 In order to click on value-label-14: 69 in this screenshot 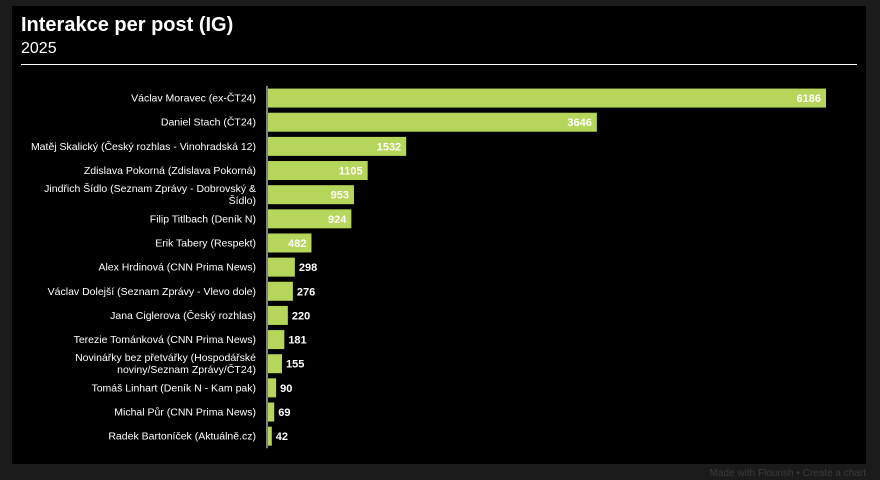, I will do `click(284, 413)`.